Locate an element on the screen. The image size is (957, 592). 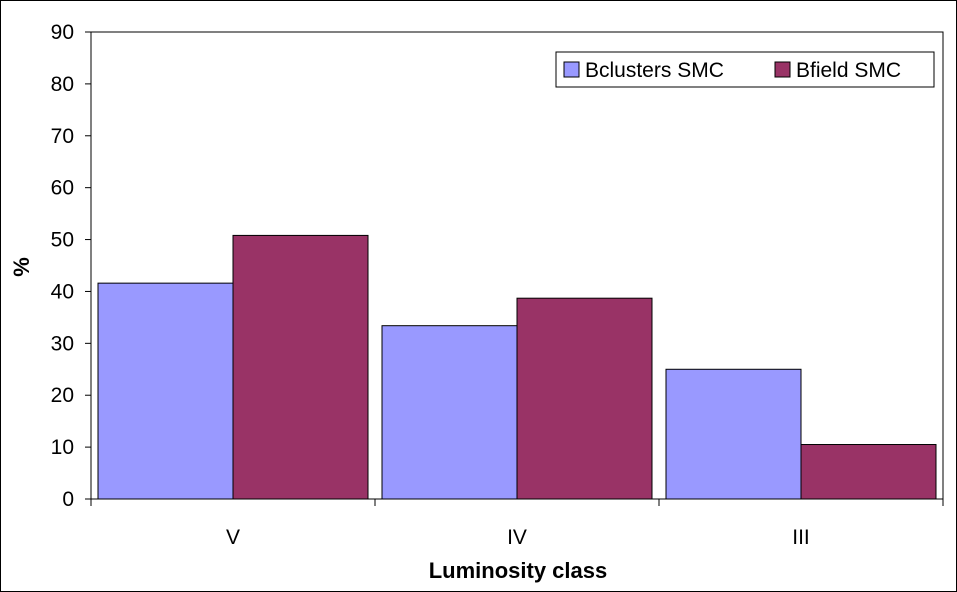
y-tick-label: 20 is located at coordinates (62, 395).